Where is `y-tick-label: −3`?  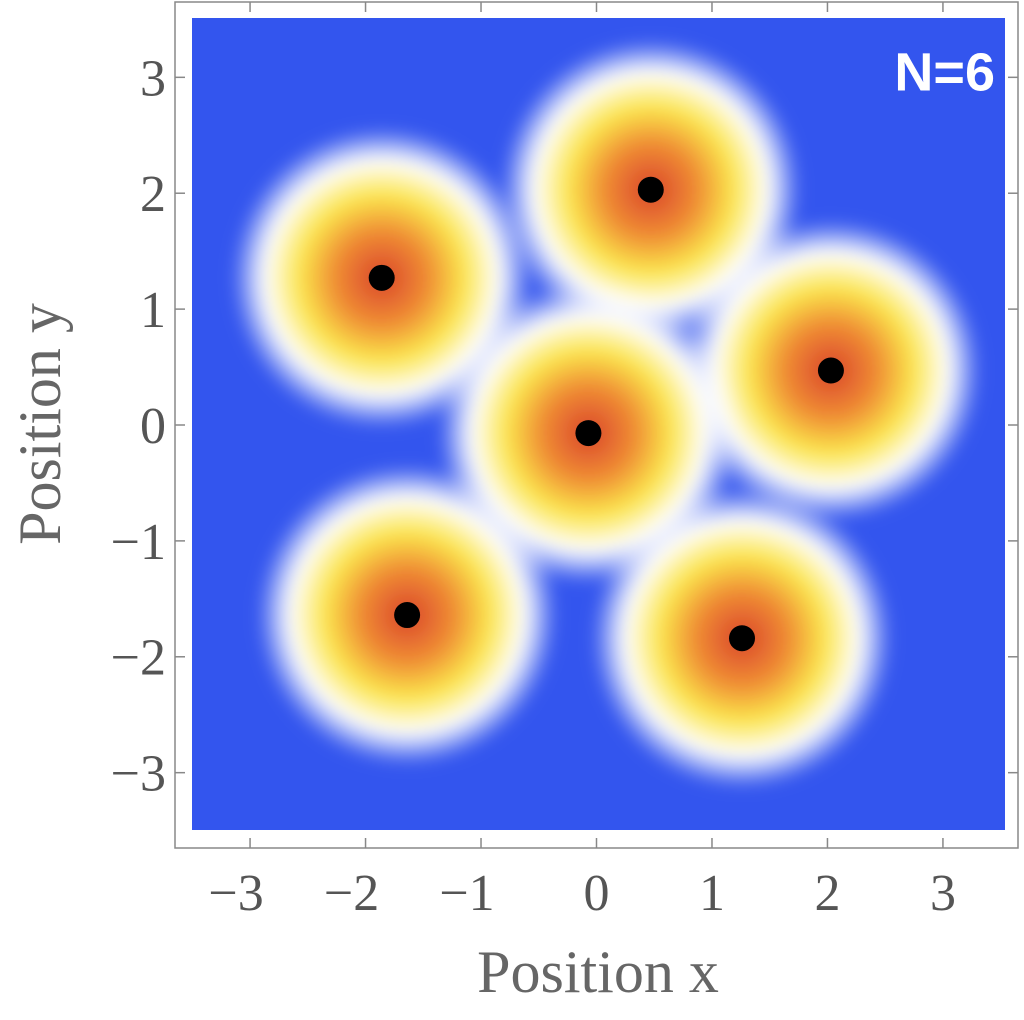
y-tick-label: −3 is located at coordinates (138, 774).